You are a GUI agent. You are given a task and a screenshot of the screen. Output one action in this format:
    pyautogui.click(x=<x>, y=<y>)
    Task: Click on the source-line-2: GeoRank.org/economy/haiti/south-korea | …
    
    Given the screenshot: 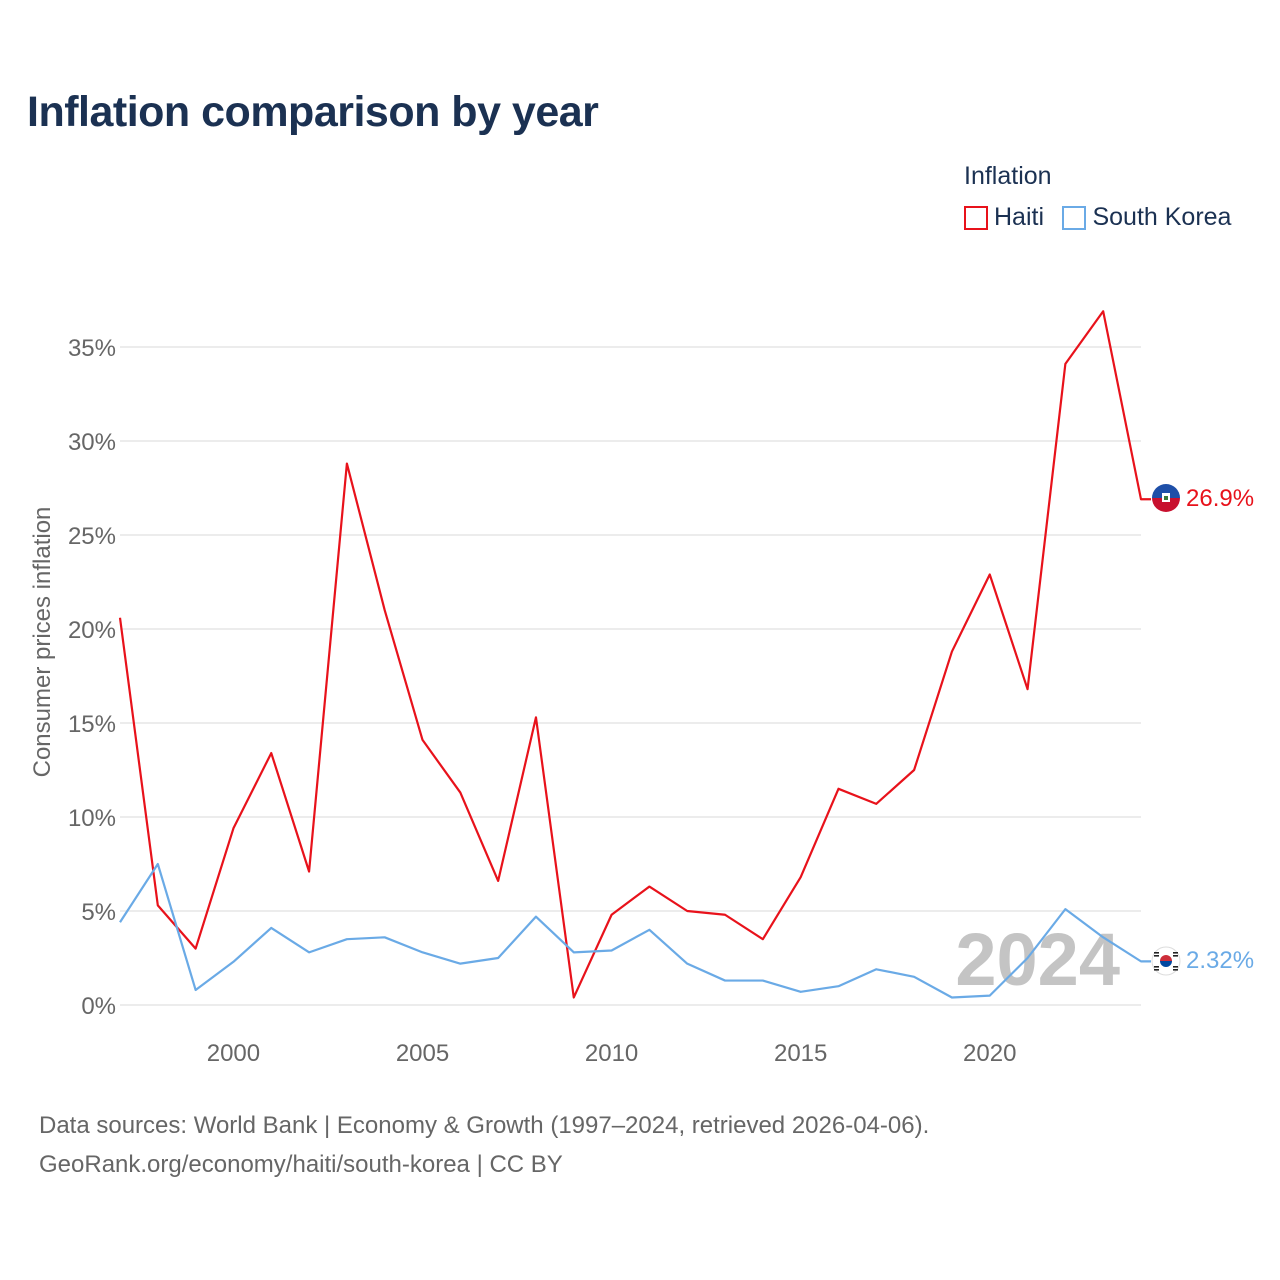 What is the action you would take?
    pyautogui.click(x=301, y=1164)
    